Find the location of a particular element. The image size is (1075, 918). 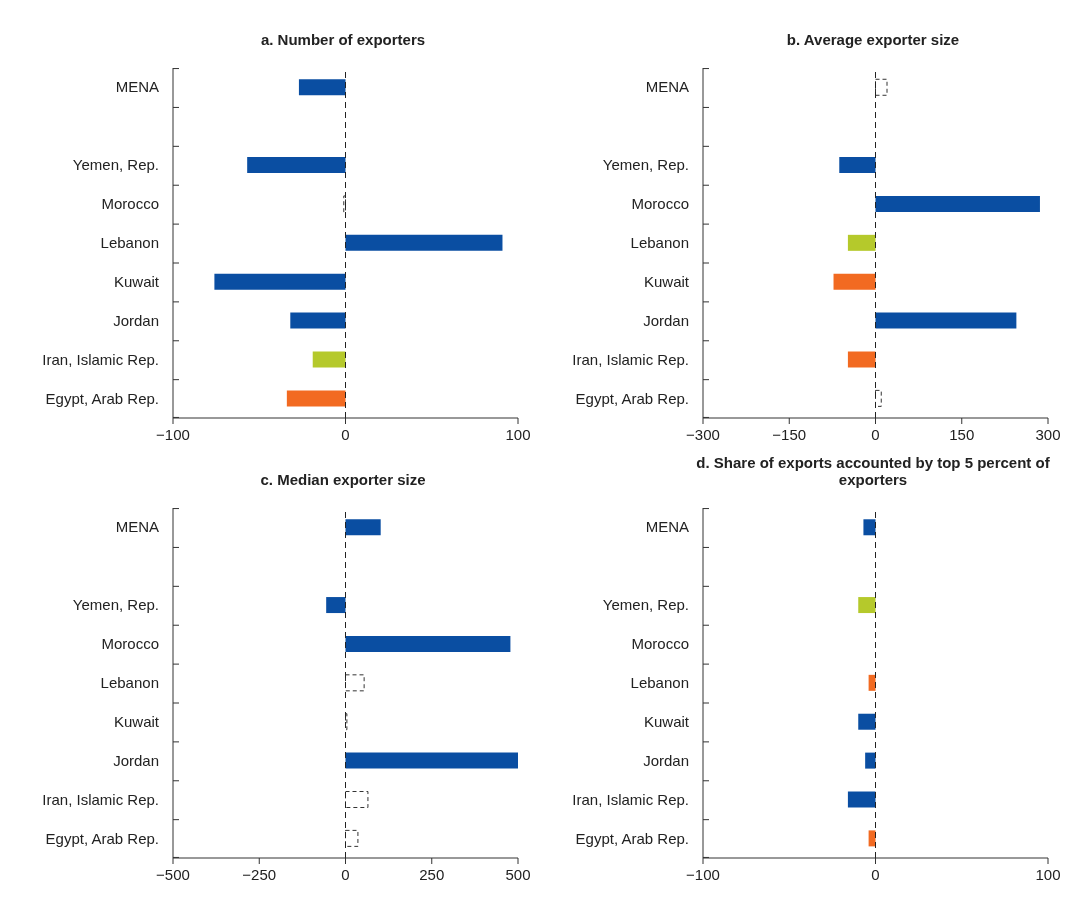

x-tick-label: 500 is located at coordinates (518, 874).